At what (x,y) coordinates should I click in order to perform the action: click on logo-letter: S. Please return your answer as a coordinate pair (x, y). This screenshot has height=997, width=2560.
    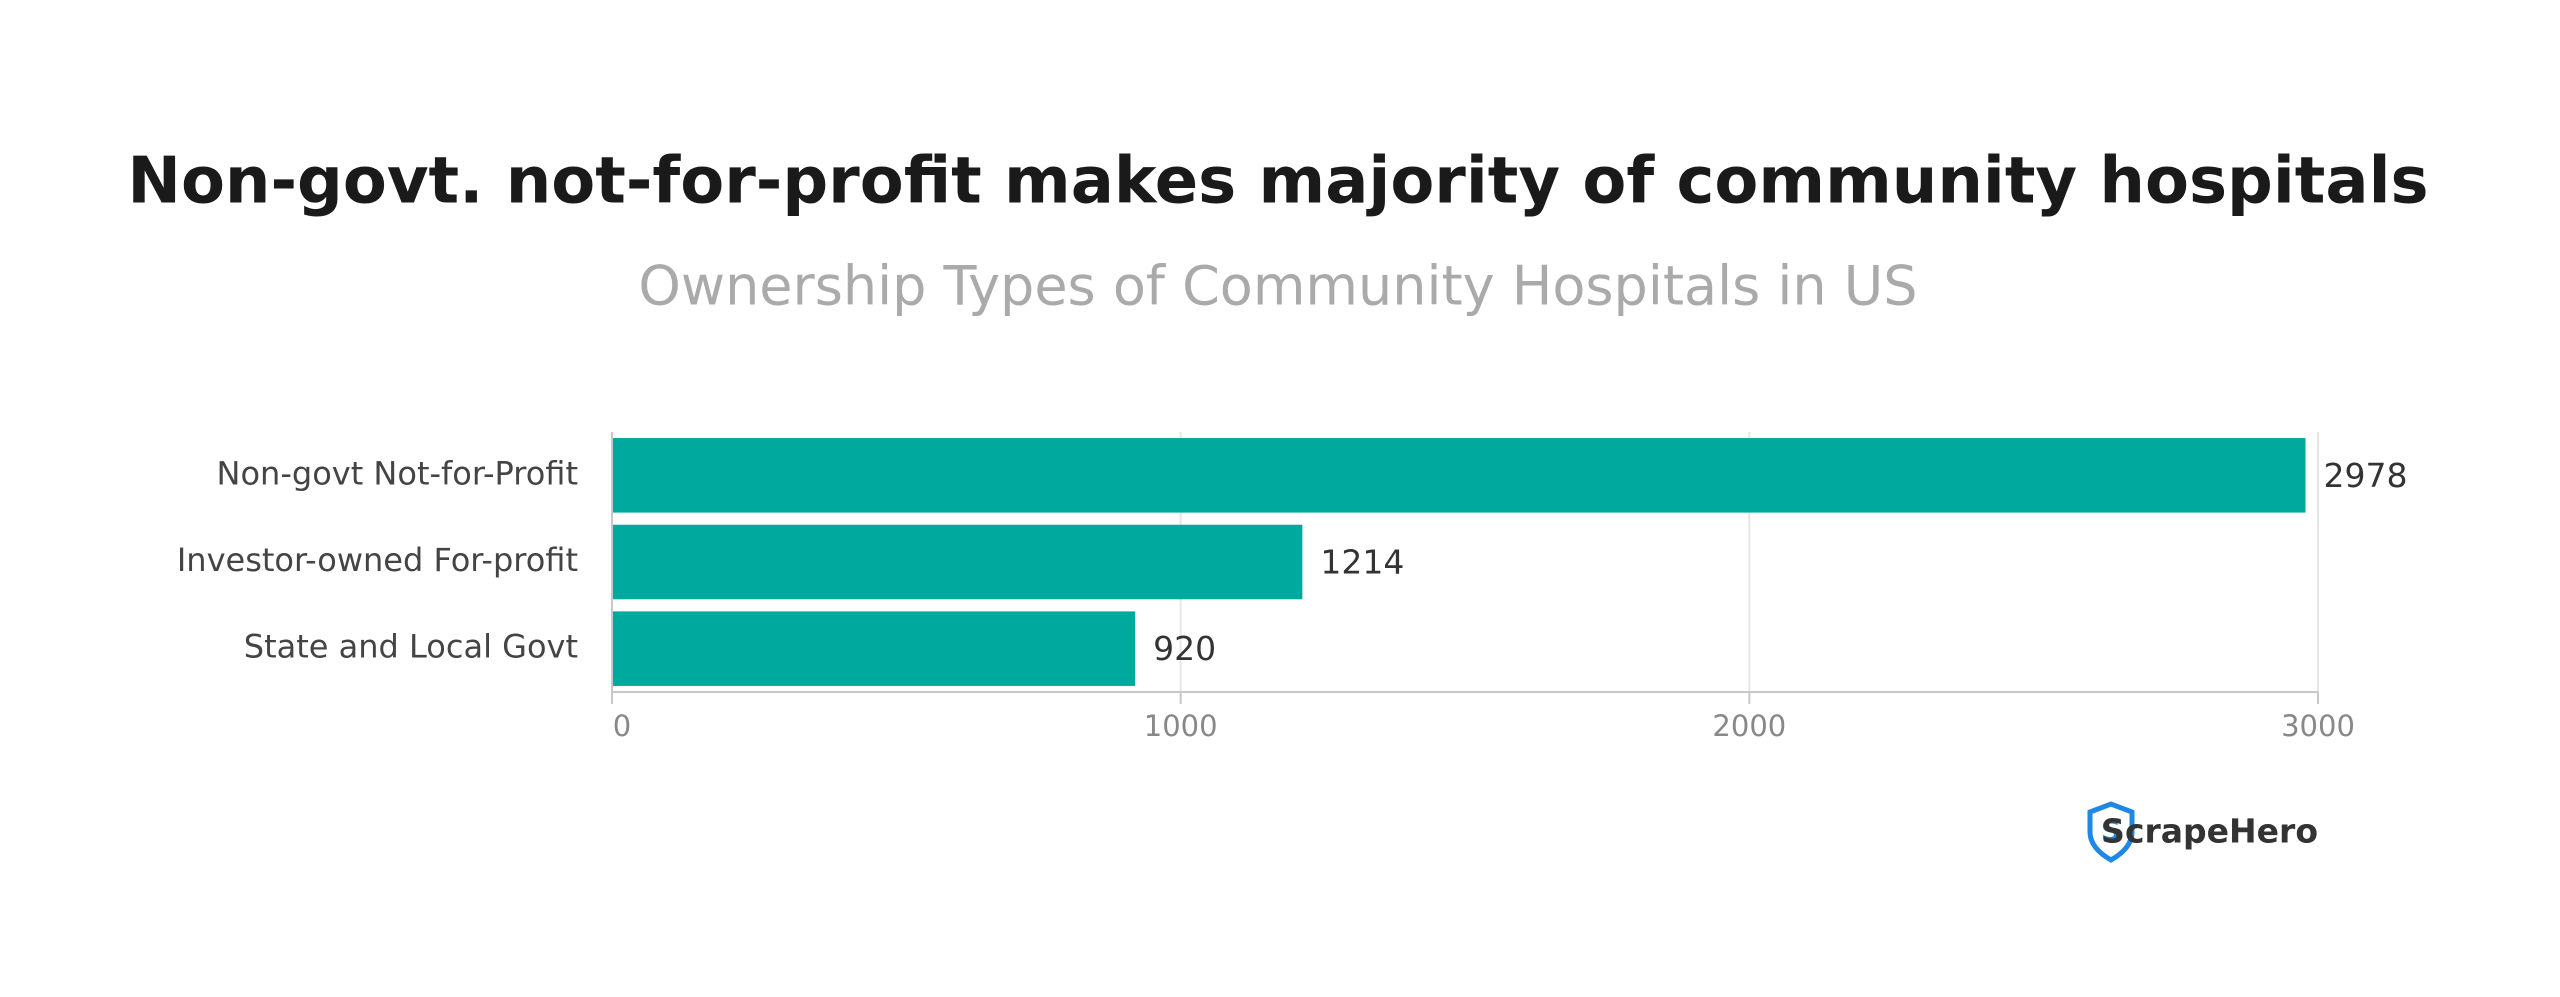
    Looking at the image, I should click on (2111, 830).